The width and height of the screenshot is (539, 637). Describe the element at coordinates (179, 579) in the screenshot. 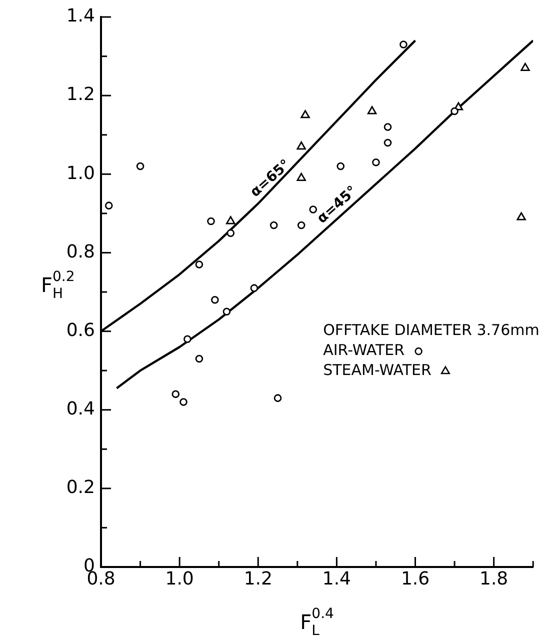

I see `x-tick-label: 1.0` at that location.